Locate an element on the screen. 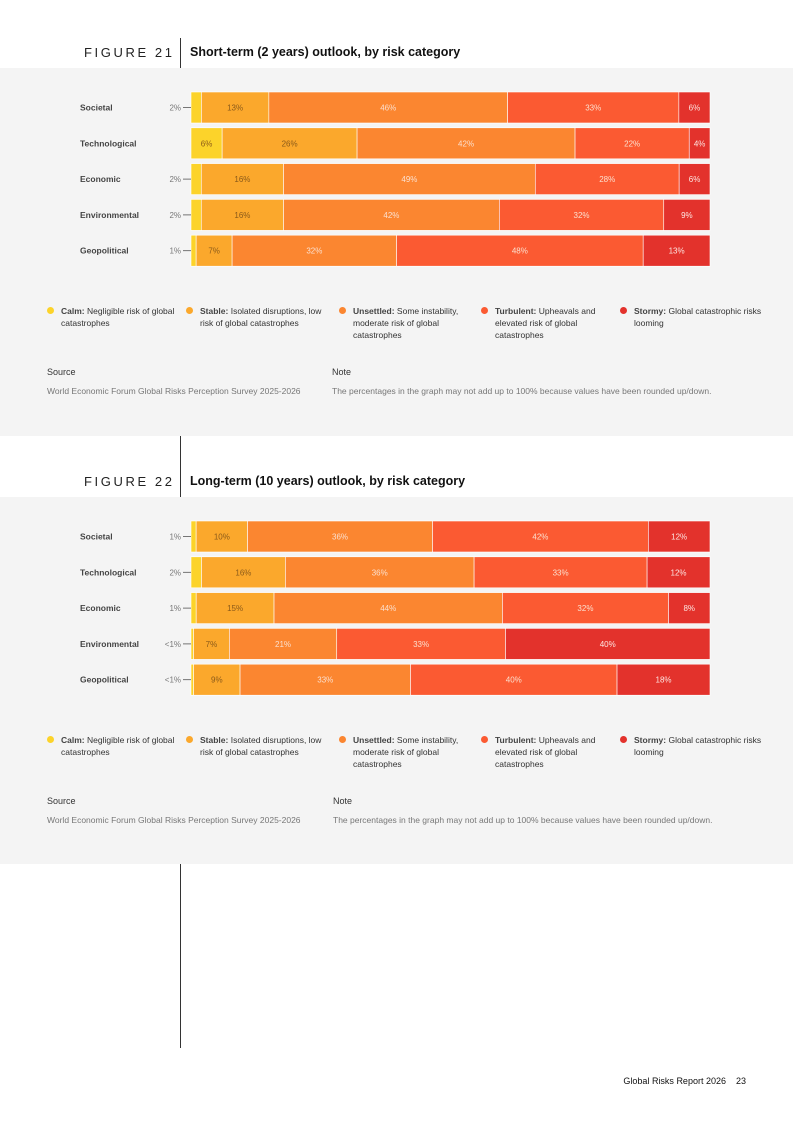  data-label: 8% is located at coordinates (689, 608).